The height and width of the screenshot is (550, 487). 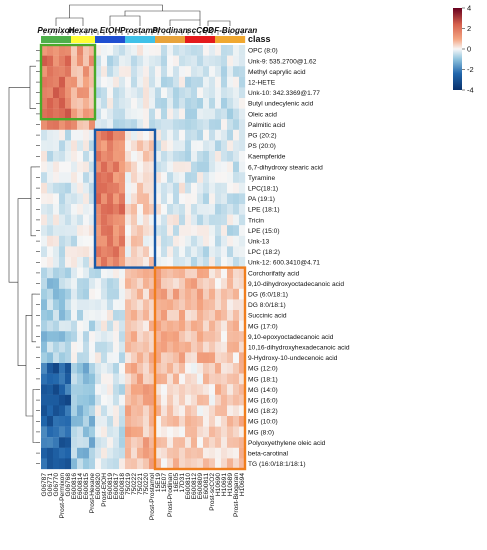 I want to click on row-label: TG (16:0/18:1/18:1), so click(x=277, y=464).